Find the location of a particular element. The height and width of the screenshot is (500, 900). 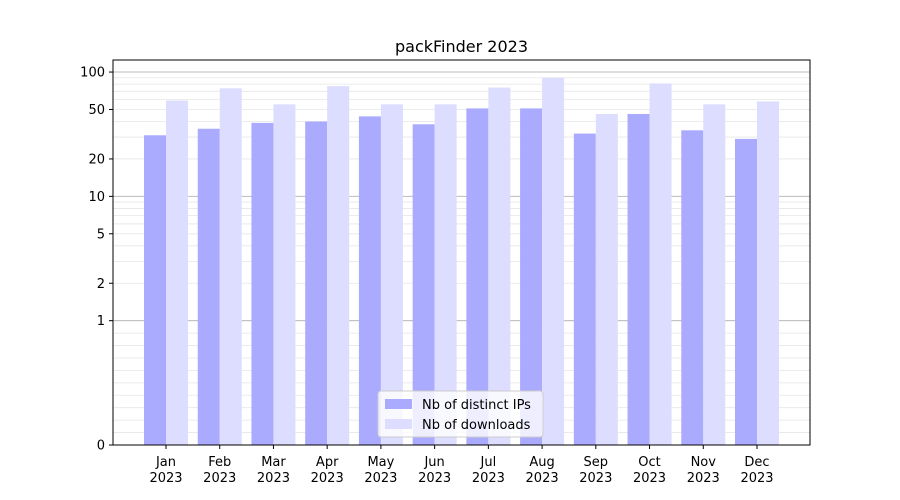

legend: Nb of distinct IPs Nb of downloads is located at coordinates (460, 414).